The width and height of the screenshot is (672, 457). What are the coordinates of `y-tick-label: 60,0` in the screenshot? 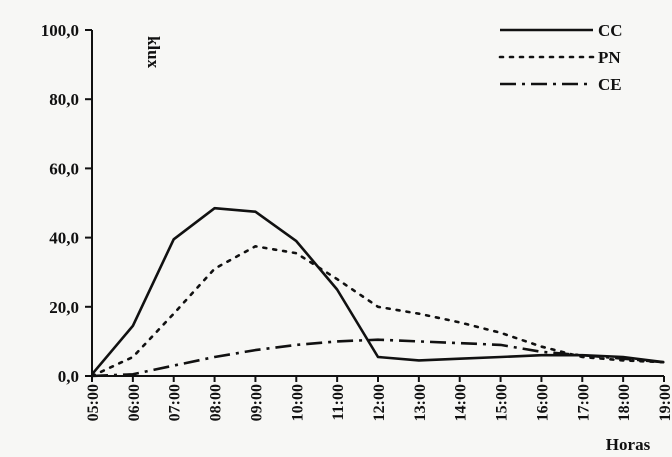 It's located at (64, 168).